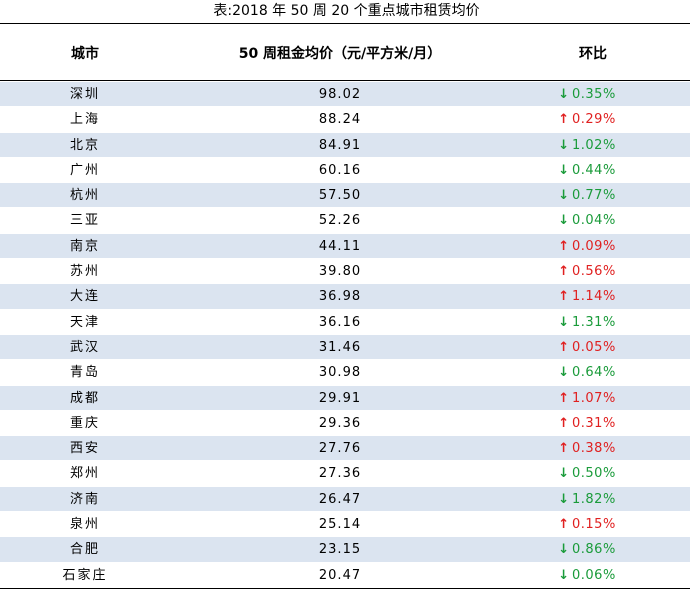 The height and width of the screenshot is (591, 693). I want to click on header-price: 50 周租金均价（元/平方米/月）, so click(340, 54).